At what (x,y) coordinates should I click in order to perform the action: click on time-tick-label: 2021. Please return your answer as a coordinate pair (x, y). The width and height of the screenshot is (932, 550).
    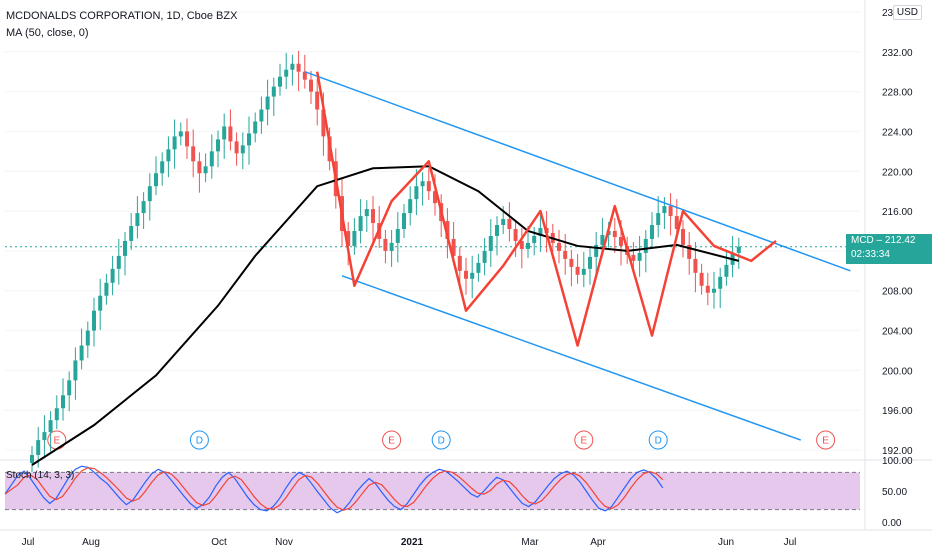
    Looking at the image, I should click on (412, 542).